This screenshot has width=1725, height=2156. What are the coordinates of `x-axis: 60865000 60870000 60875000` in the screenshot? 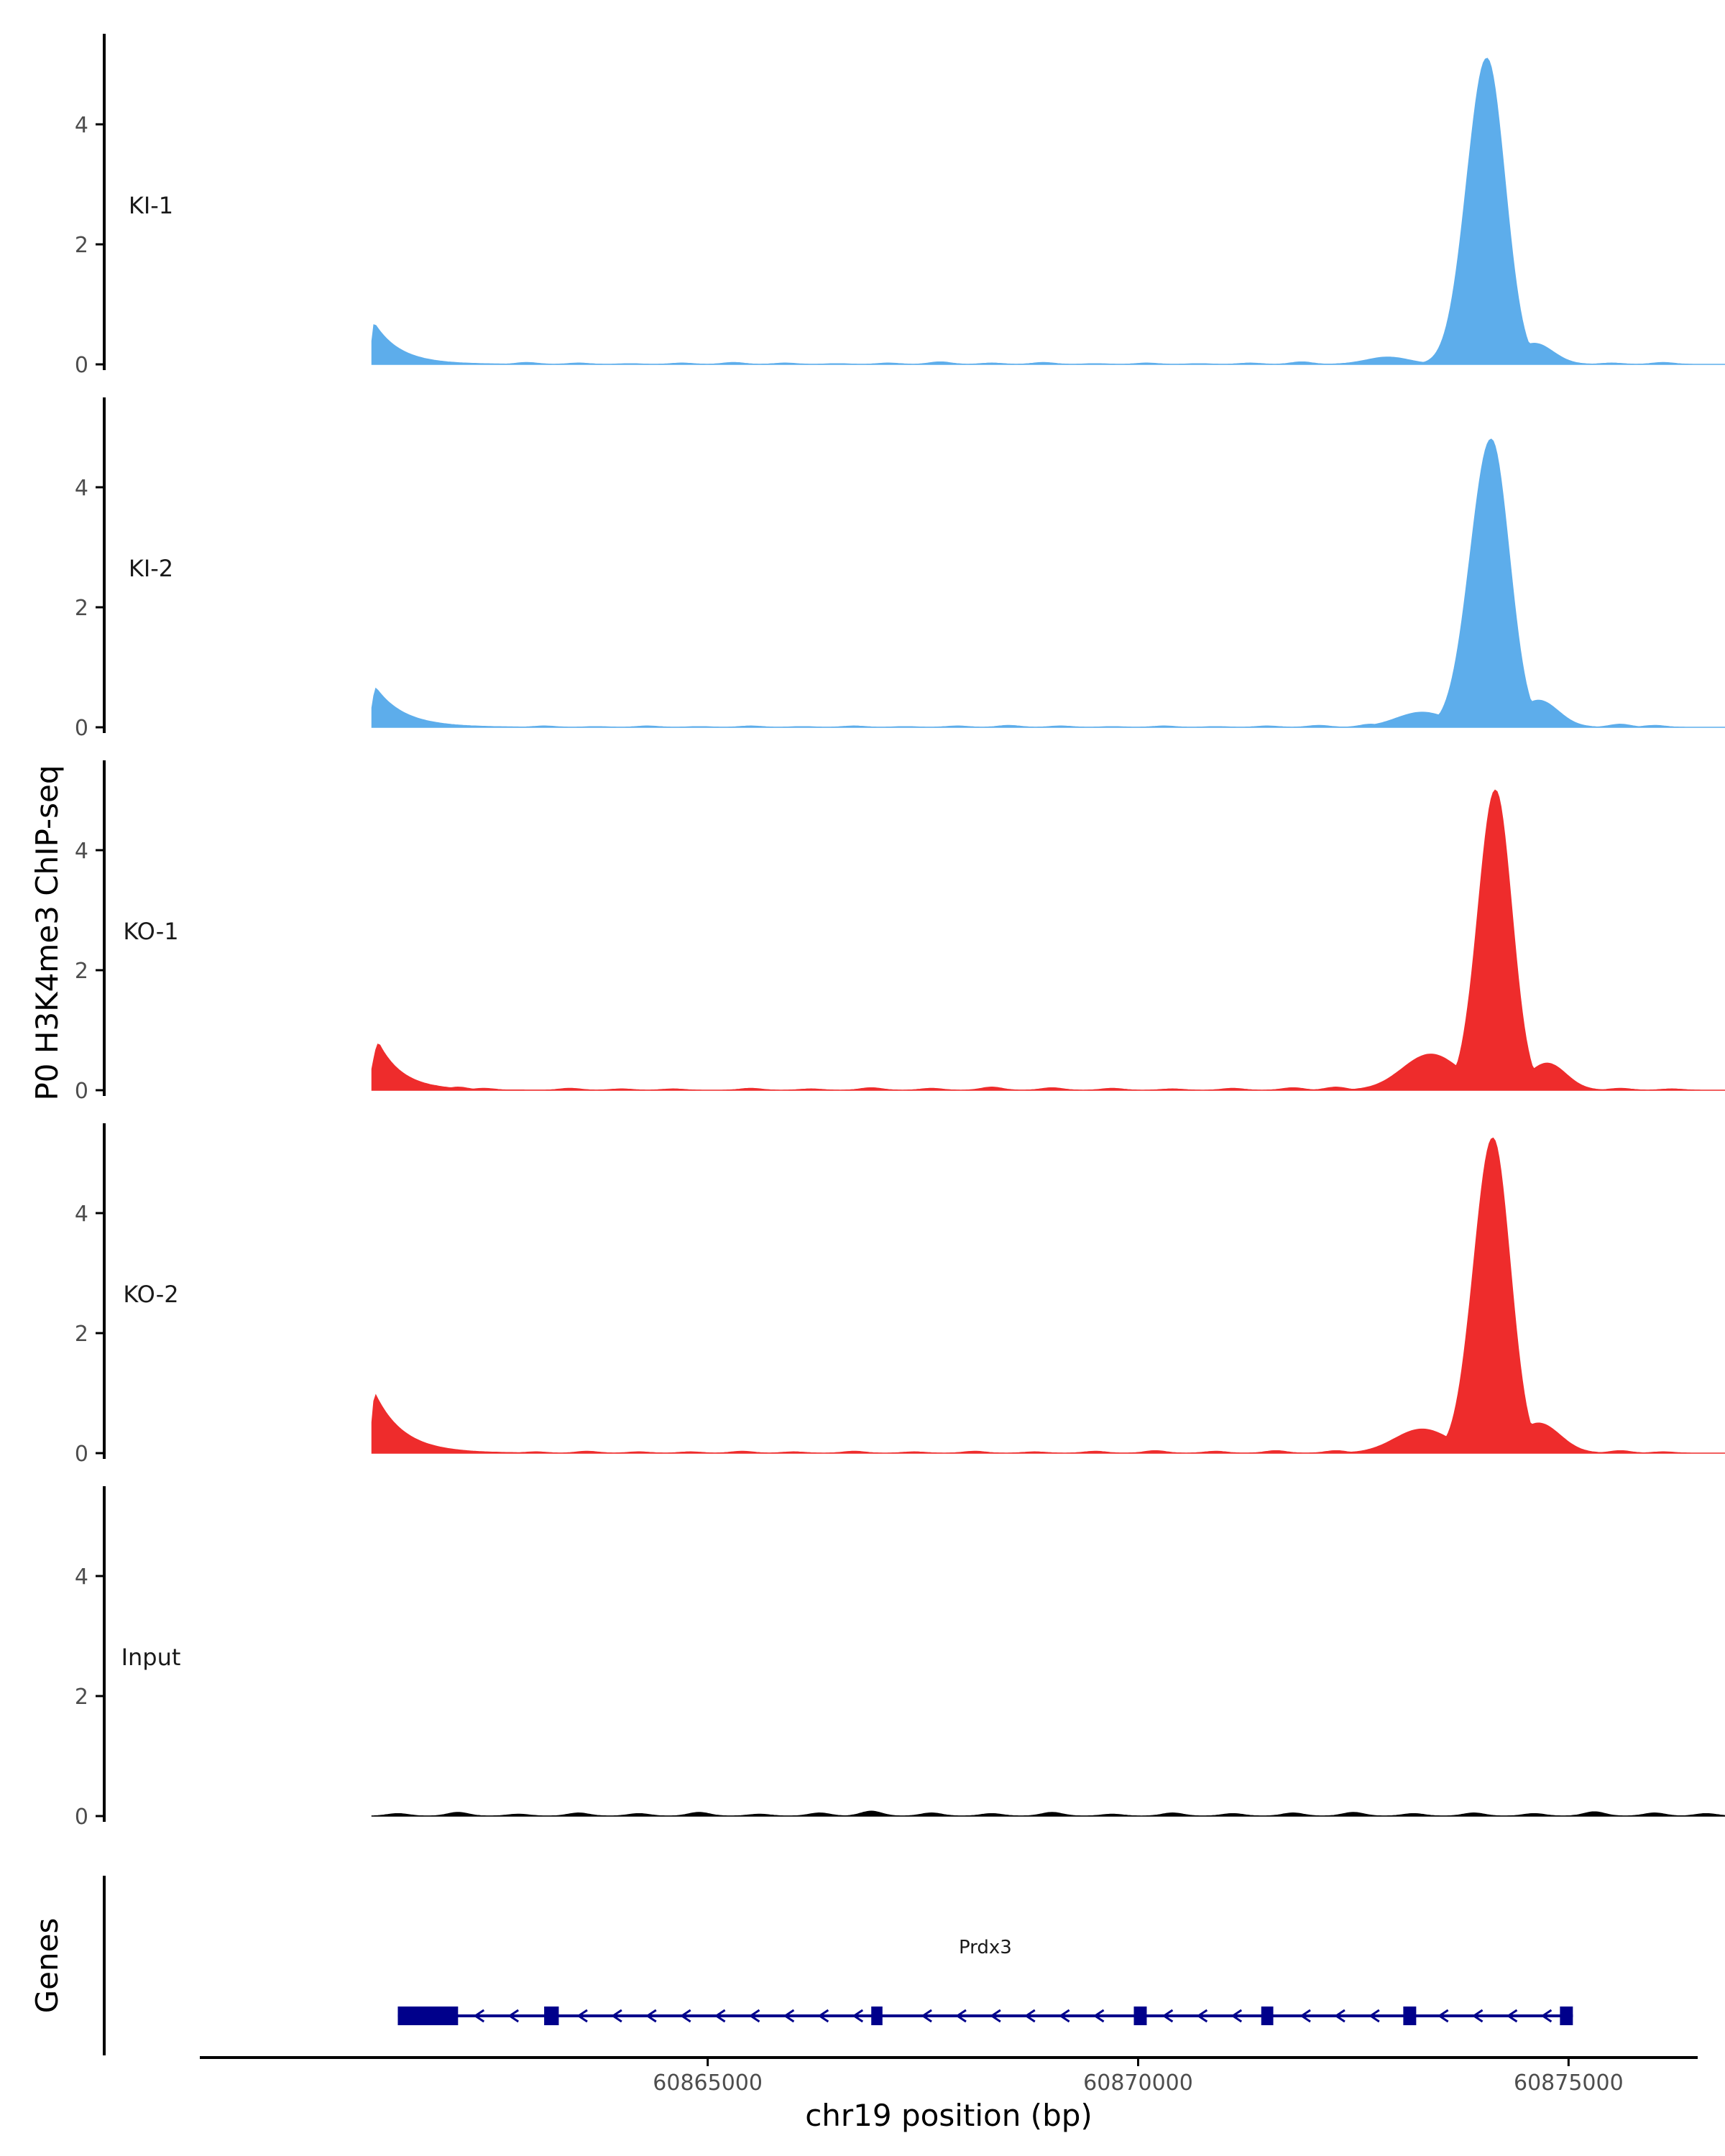 It's located at (949, 2076).